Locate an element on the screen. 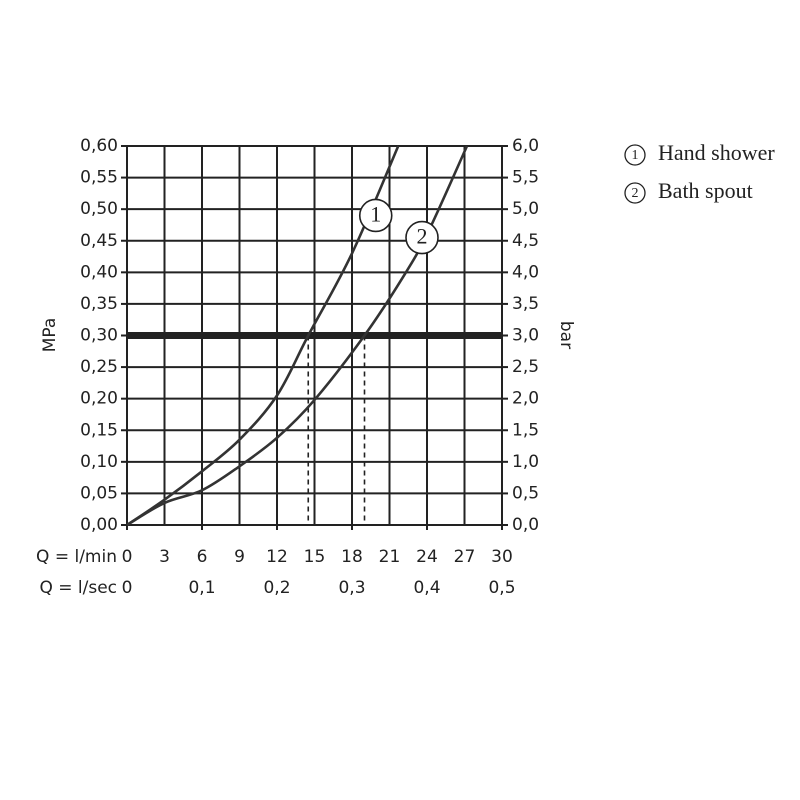 The image size is (800, 800). x-tick-label: 24 is located at coordinates (427, 557).